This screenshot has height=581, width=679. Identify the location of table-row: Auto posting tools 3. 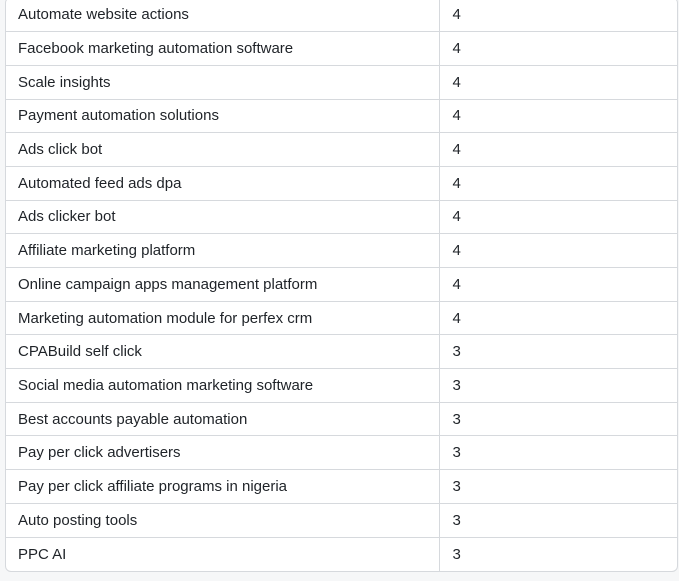
(341, 520).